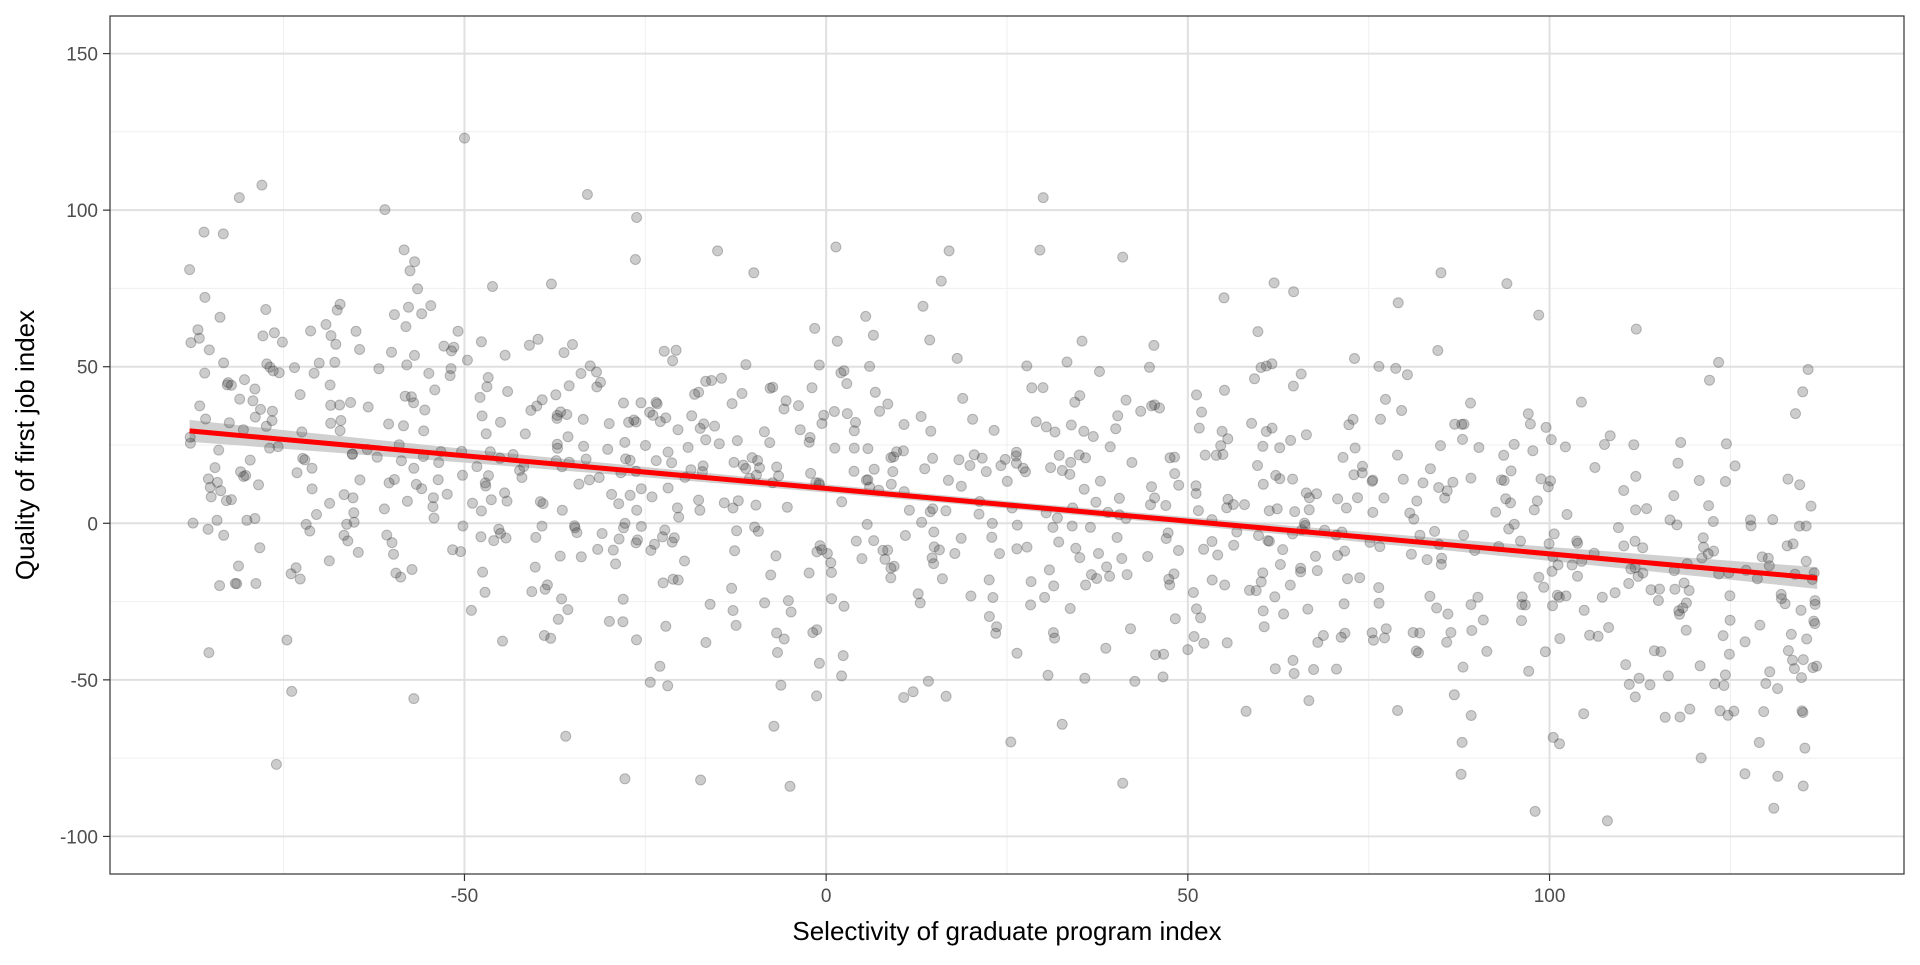 This screenshot has height=965, width=1920. What do you see at coordinates (85, 446) in the screenshot?
I see `y-axis: -100 -50 0 50 100 150` at bounding box center [85, 446].